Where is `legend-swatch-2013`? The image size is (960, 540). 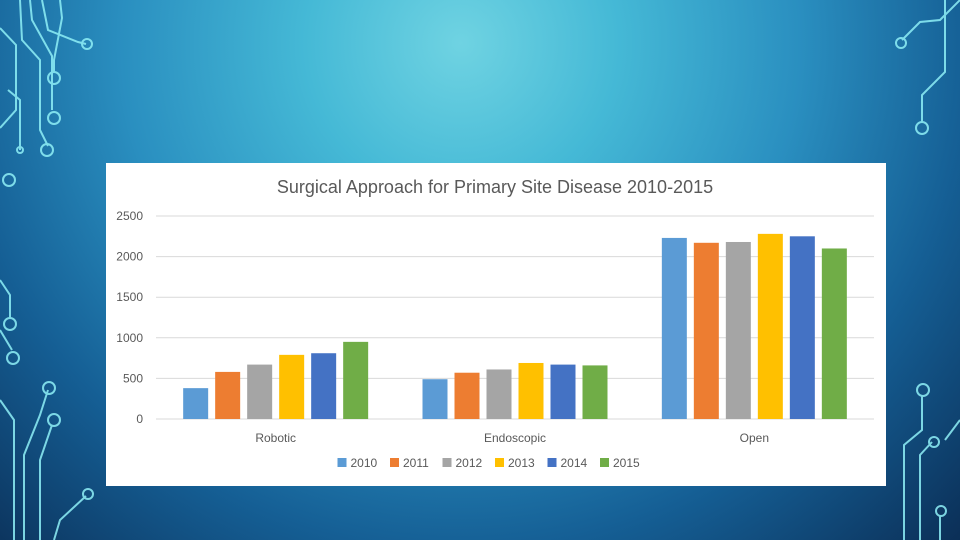
legend-swatch-2013 is located at coordinates (499, 462).